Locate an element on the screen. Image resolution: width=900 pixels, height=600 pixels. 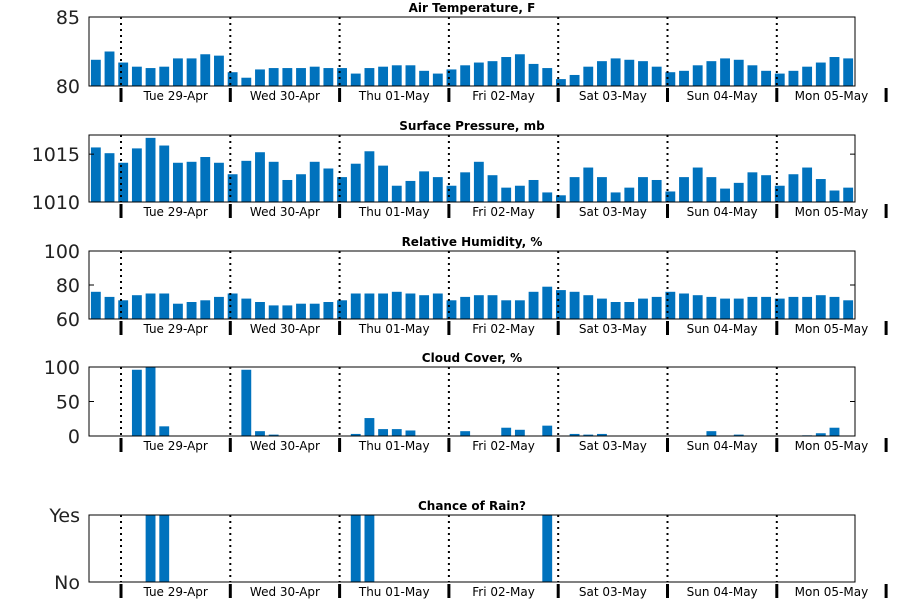
axes-frame is located at coordinates (472, 548).